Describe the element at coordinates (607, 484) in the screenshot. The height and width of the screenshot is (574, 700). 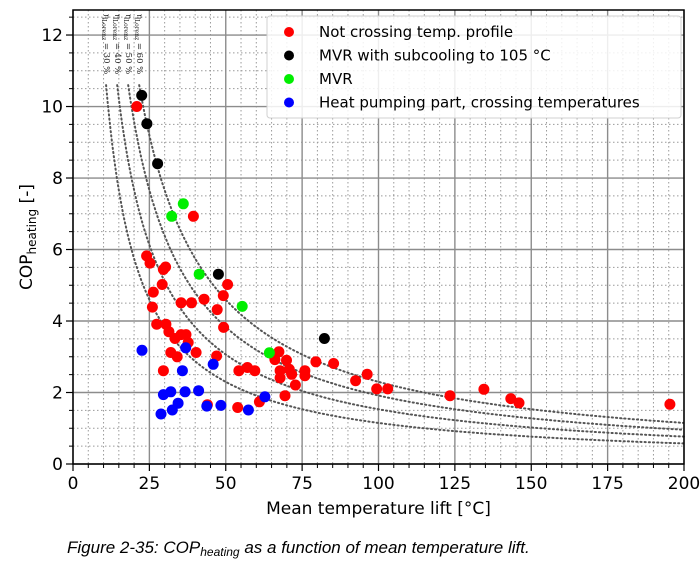
I see `x-tick-label: 175` at that location.